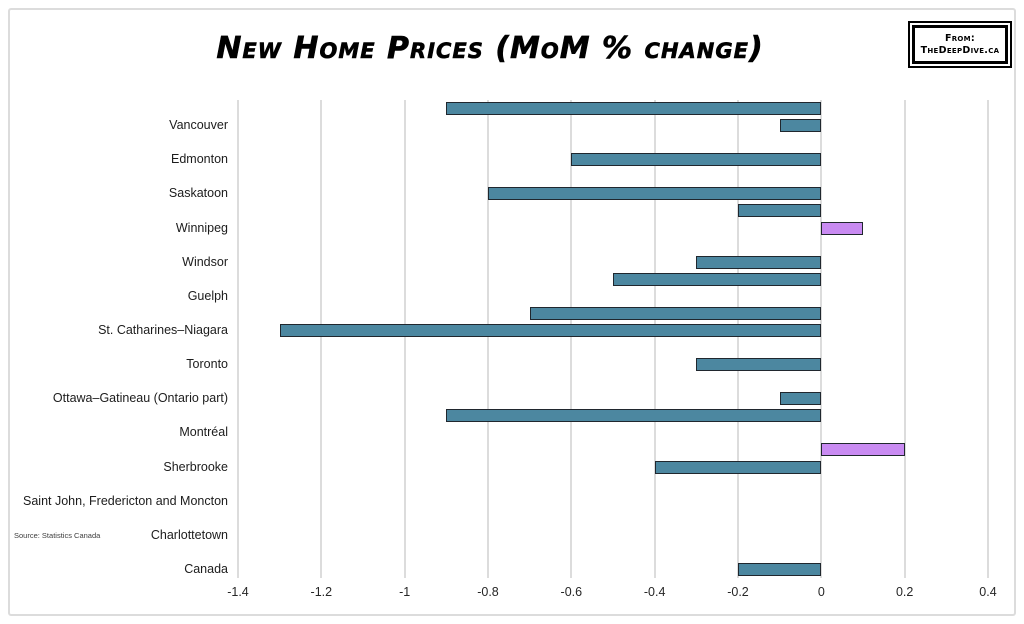  Describe the element at coordinates (207, 364) in the screenshot. I see `category-label: Toronto` at that location.